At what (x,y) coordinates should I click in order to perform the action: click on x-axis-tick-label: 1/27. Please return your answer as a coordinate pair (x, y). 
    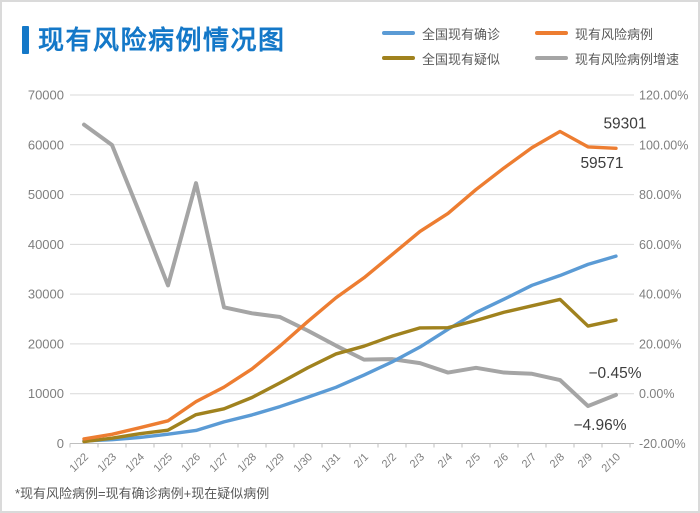
    Looking at the image, I should click on (219, 463).